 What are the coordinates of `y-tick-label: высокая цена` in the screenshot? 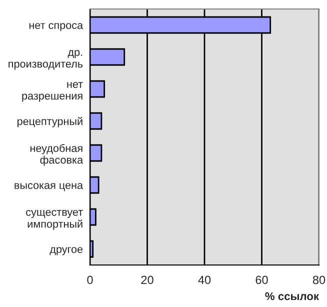 It's located at (49, 187).